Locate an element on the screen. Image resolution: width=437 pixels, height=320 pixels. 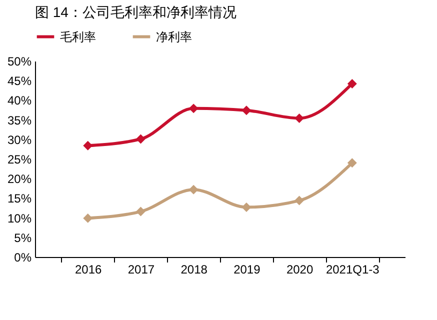
y-tick-label: 10% is located at coordinates (19, 218).